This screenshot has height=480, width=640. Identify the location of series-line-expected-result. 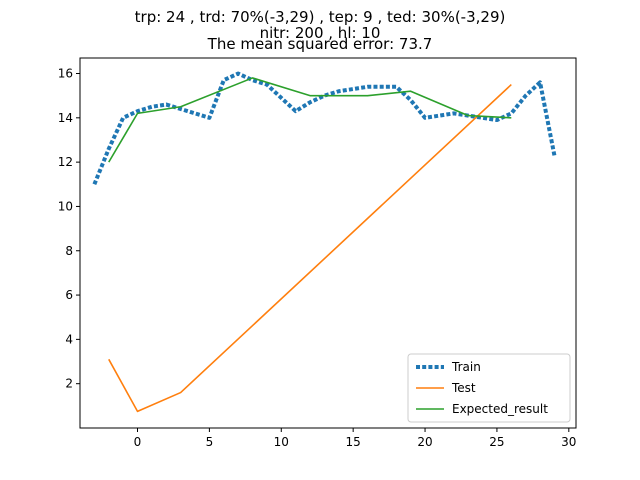
(310, 120).